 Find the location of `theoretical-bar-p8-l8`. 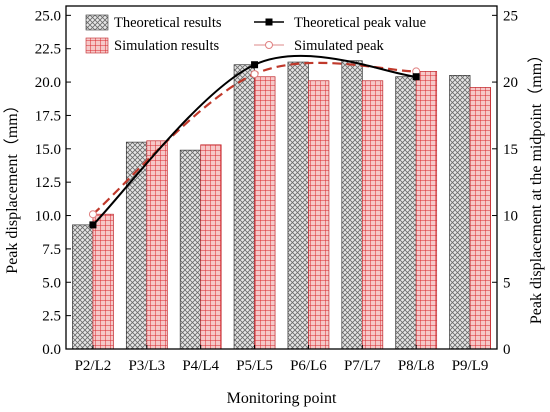

theoretical-bar-p8-l8 is located at coordinates (406, 213).